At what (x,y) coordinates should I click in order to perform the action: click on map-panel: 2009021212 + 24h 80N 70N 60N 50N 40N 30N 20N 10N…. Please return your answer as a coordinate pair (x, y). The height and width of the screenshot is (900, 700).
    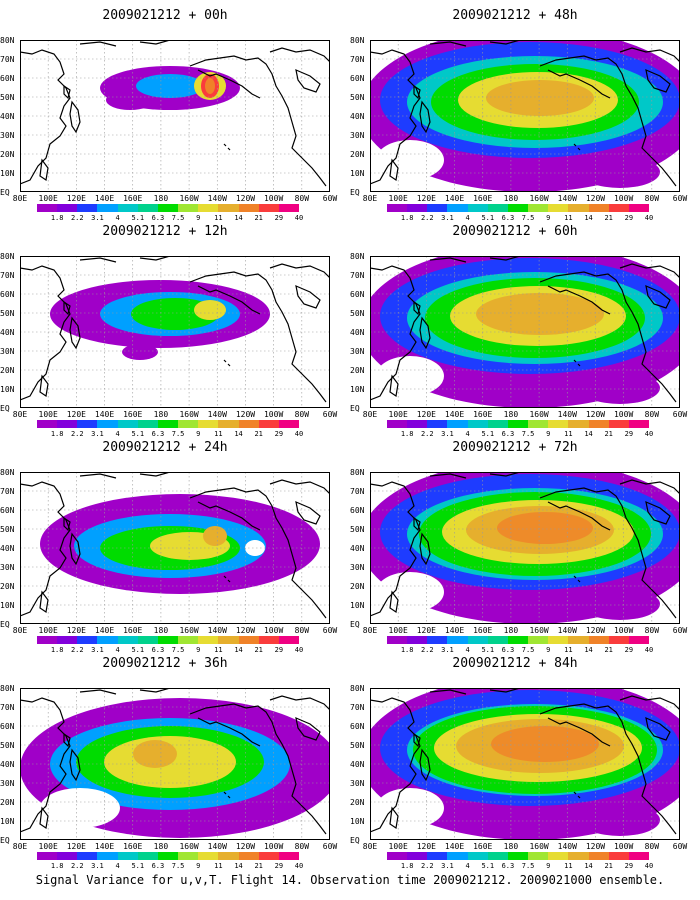
    Looking at the image, I should click on (168, 549).